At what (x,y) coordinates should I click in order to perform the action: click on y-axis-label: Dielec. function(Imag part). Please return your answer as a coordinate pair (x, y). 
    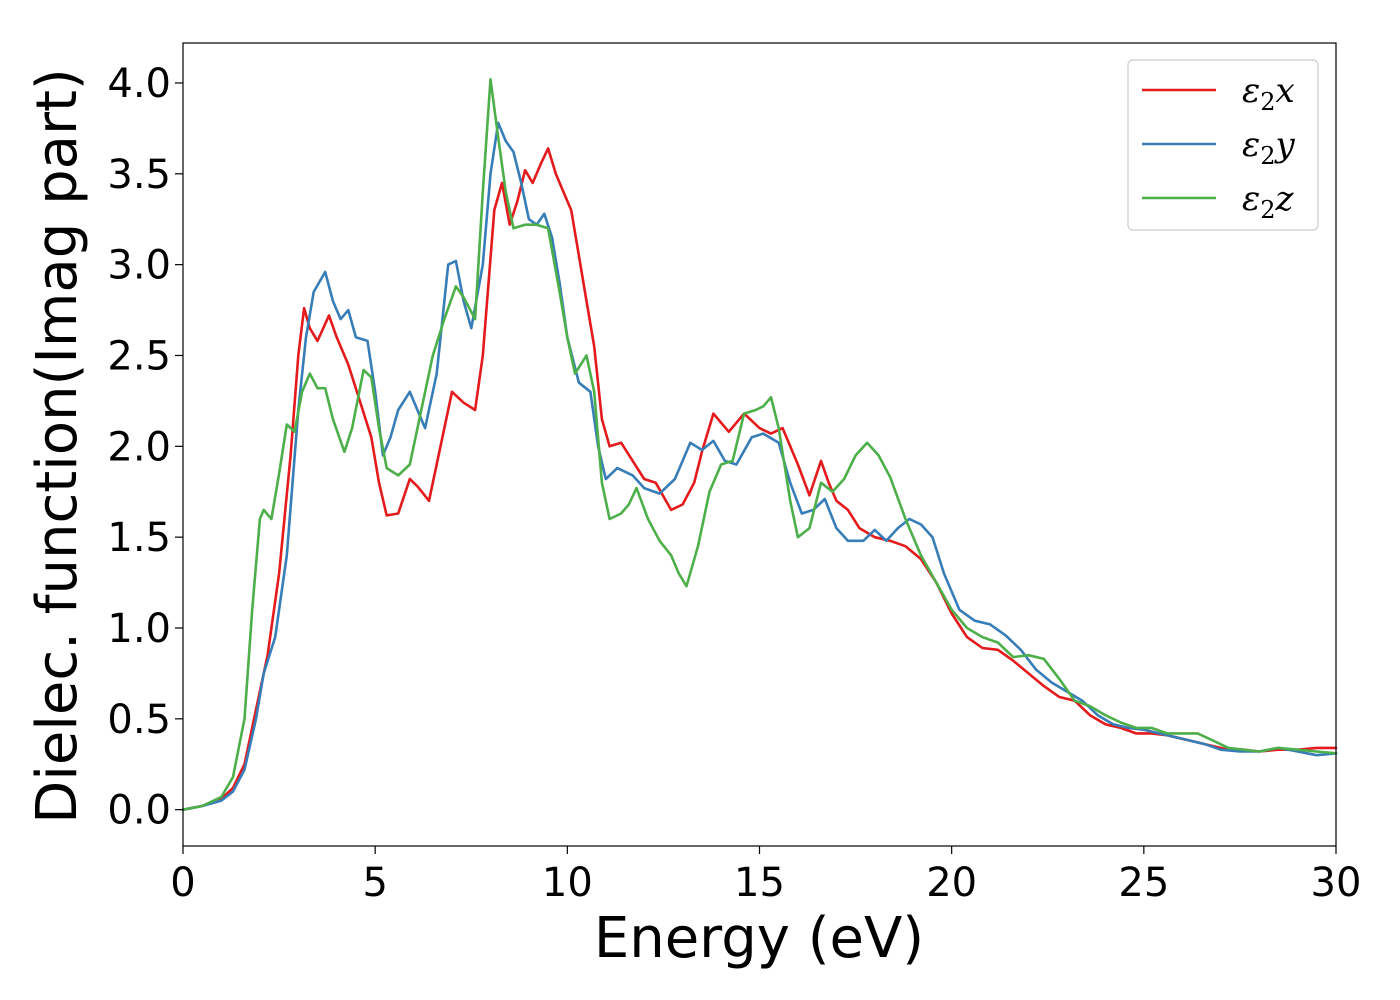
    Looking at the image, I should click on (57, 446).